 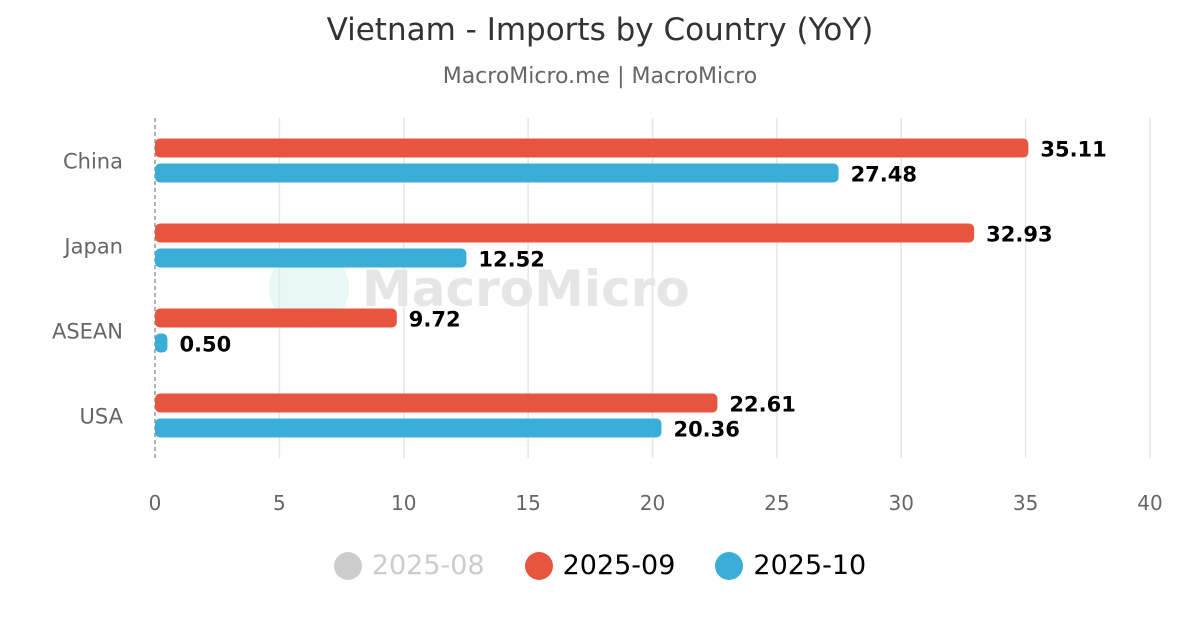 What do you see at coordinates (93, 162) in the screenshot?
I see `category-label: China` at bounding box center [93, 162].